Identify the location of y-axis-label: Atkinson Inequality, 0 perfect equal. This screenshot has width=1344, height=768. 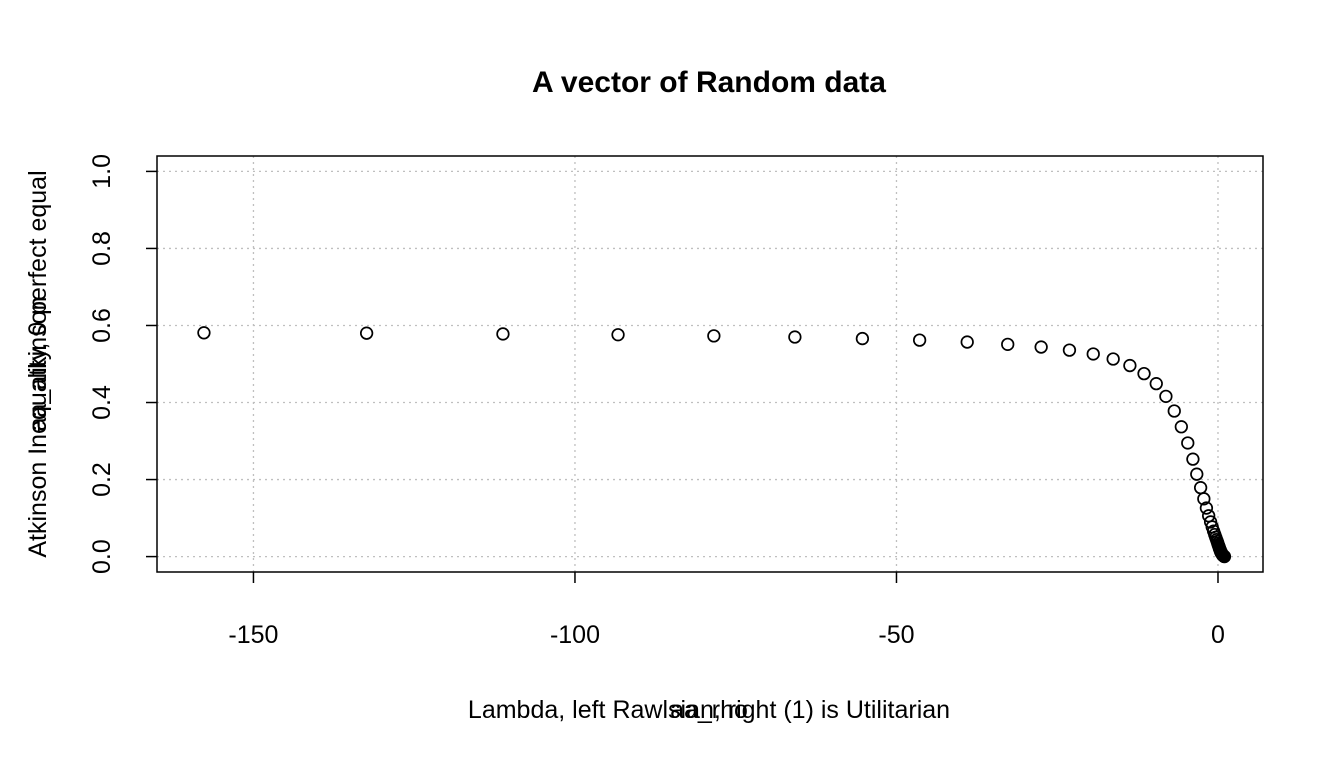
(38, 363).